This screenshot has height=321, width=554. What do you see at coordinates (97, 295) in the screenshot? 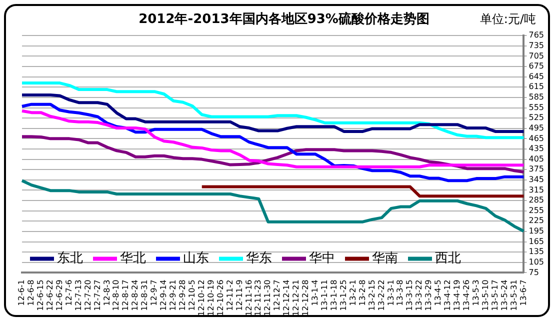
I see `x-tick-label: 12-7-27` at bounding box center [97, 295].